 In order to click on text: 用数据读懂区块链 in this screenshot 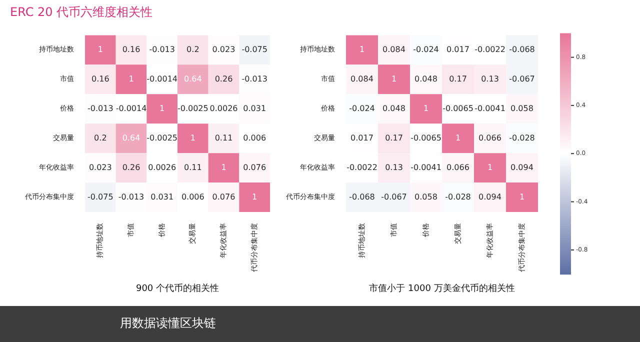, I will do `click(168, 323)`.